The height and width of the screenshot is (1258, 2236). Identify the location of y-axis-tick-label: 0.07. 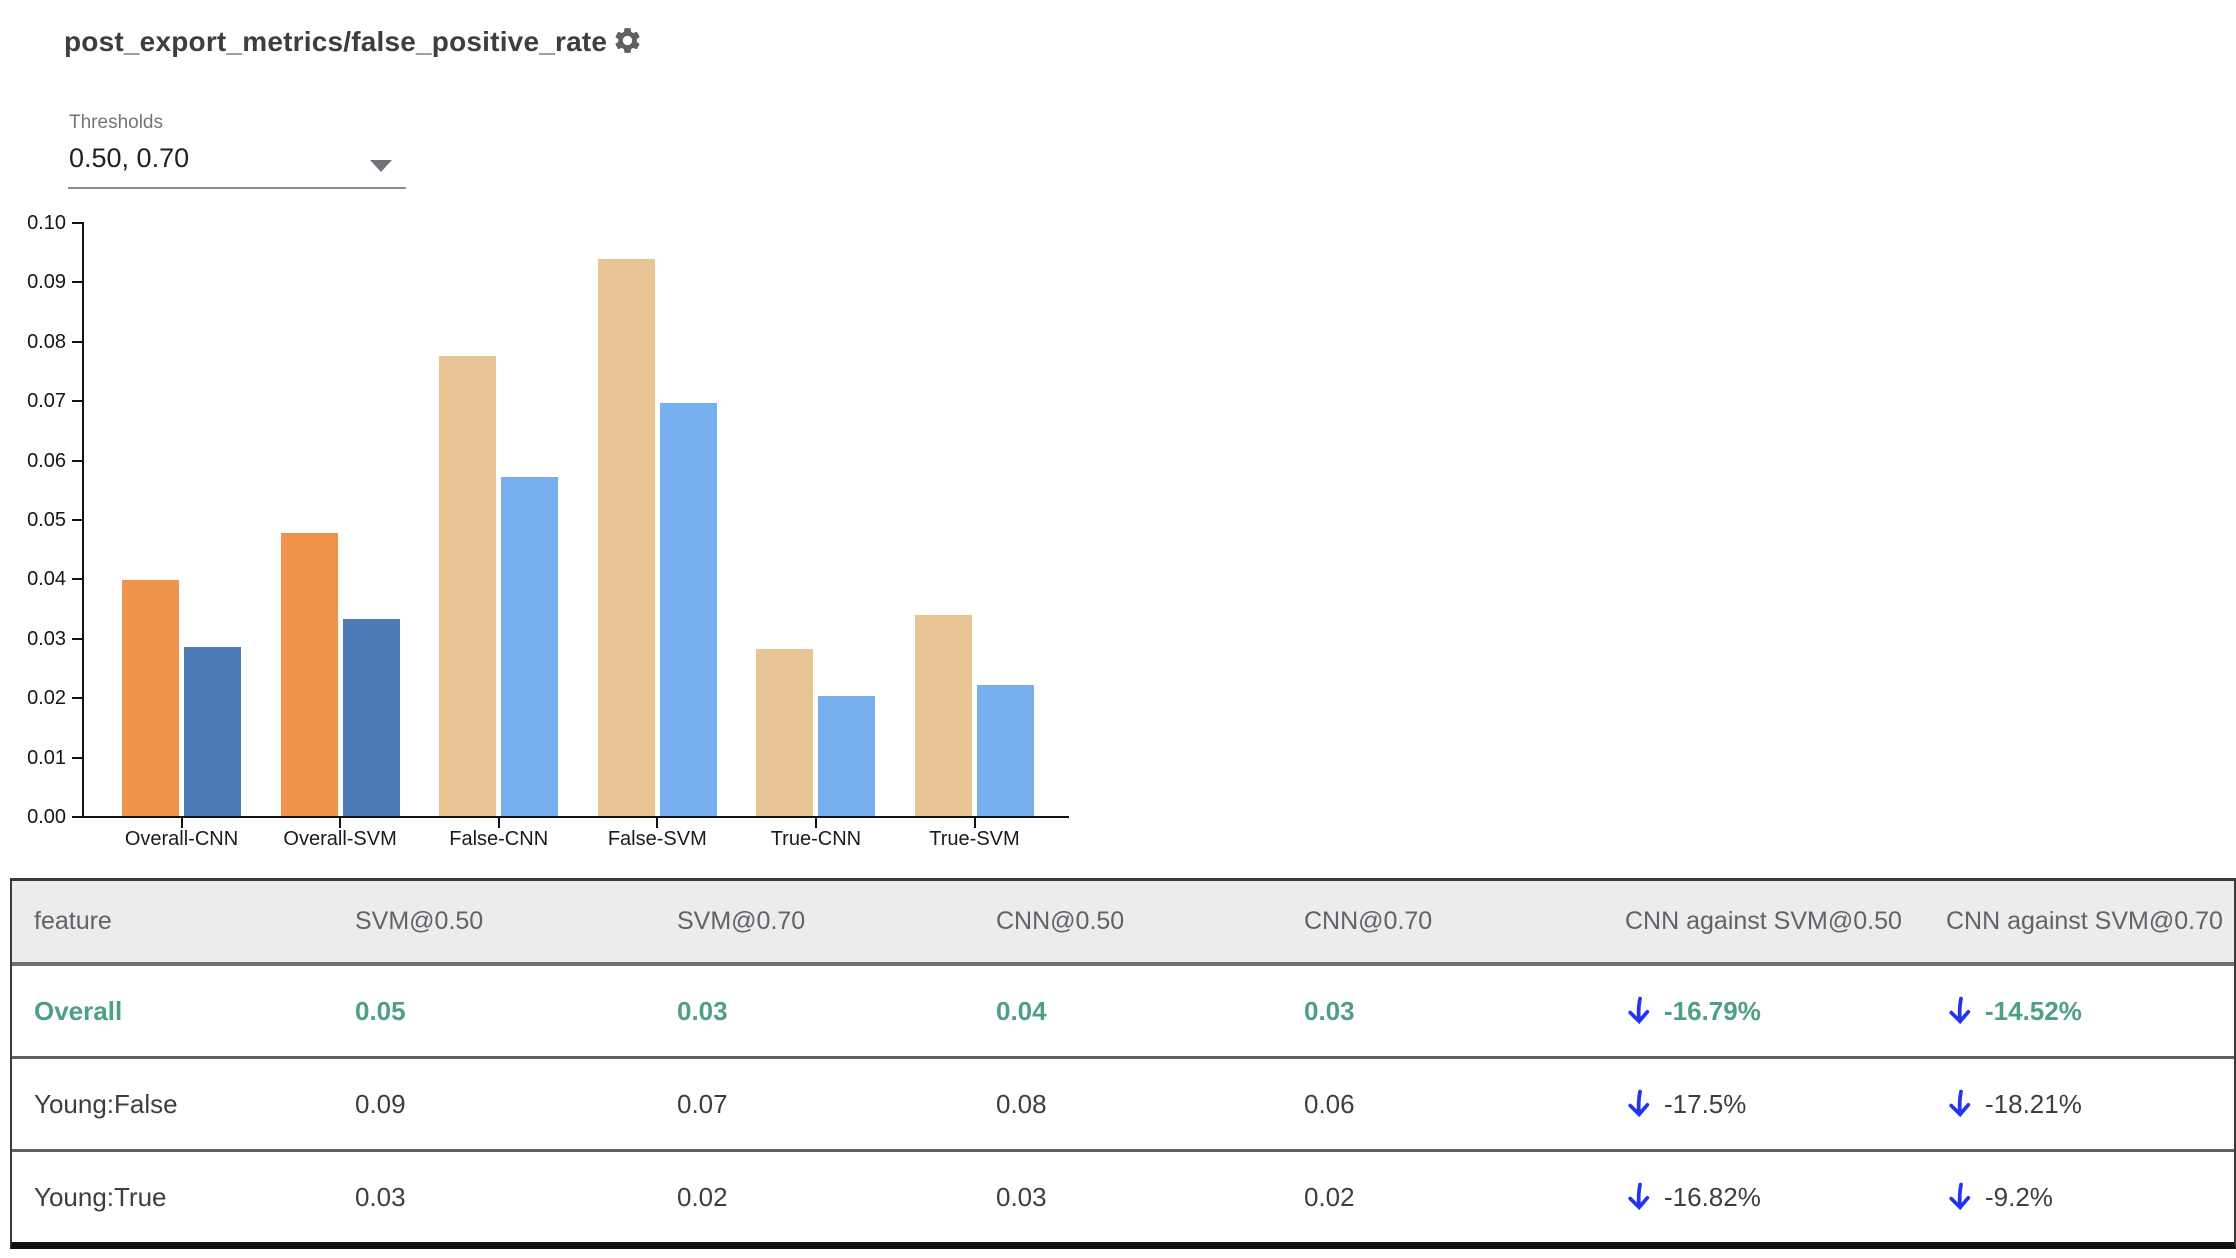
(46, 401).